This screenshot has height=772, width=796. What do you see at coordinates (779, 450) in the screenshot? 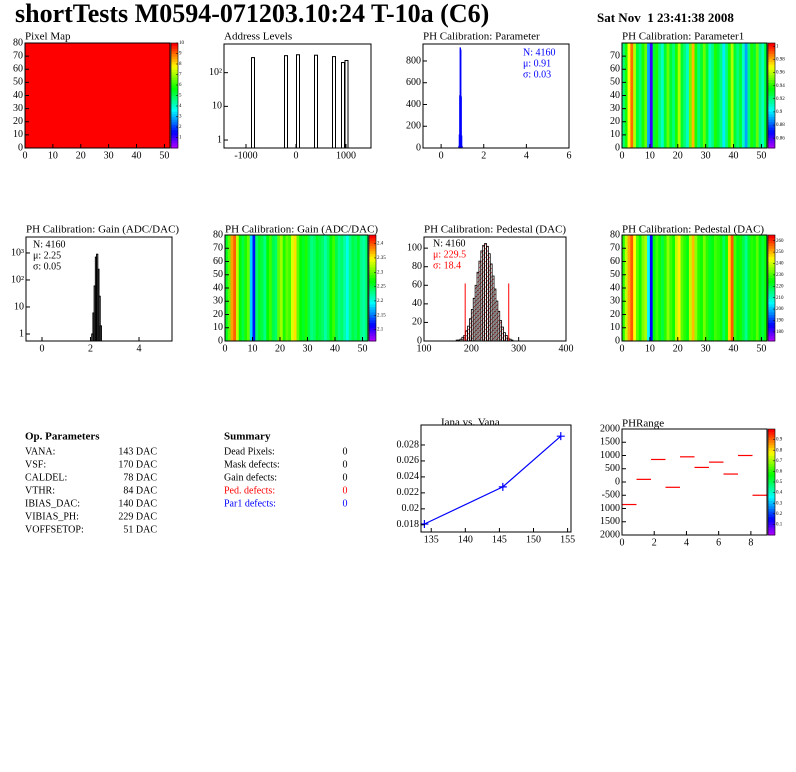
I see `palette-label: 0.8` at bounding box center [779, 450].